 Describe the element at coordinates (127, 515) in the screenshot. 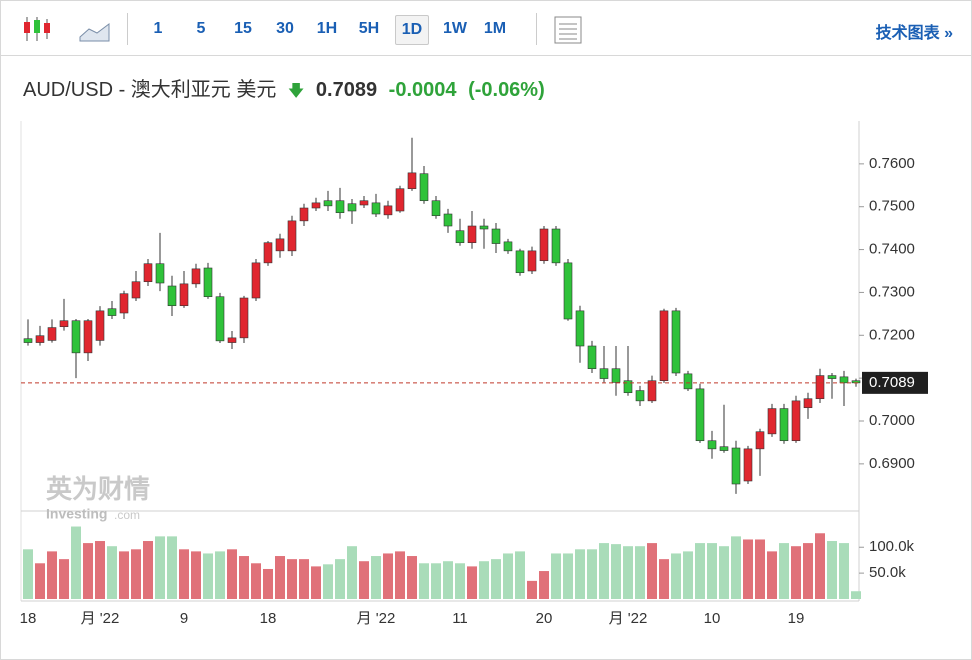

I see `watermark-domain: .com` at that location.